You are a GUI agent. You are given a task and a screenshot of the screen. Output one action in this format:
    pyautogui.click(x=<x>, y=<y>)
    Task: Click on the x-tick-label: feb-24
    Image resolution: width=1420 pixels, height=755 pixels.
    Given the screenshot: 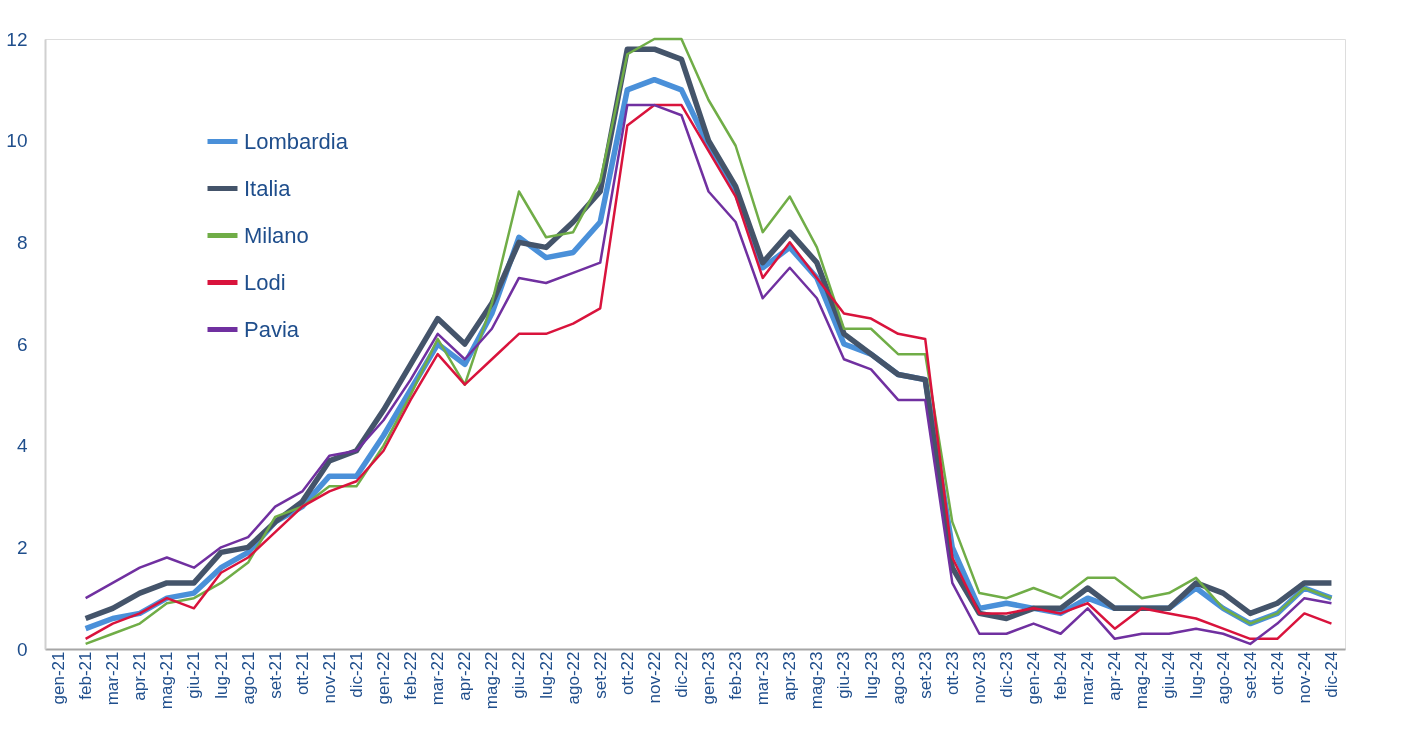 What is the action you would take?
    pyautogui.click(x=1061, y=675)
    